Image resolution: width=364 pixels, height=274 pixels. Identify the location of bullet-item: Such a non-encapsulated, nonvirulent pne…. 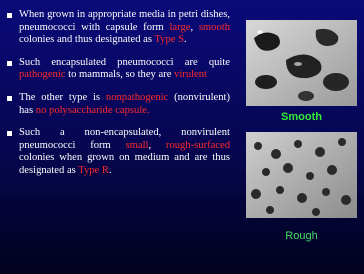
(118, 152).